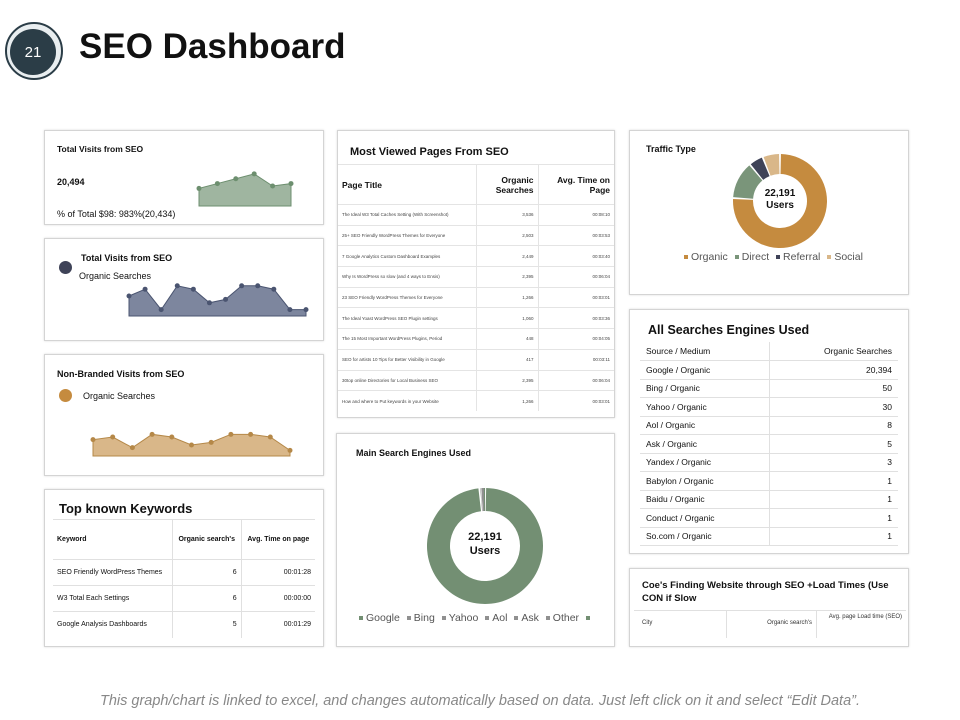 The width and height of the screenshot is (960, 720). I want to click on load-times-header-load: Avg. page Load time (SEO), so click(861, 624).